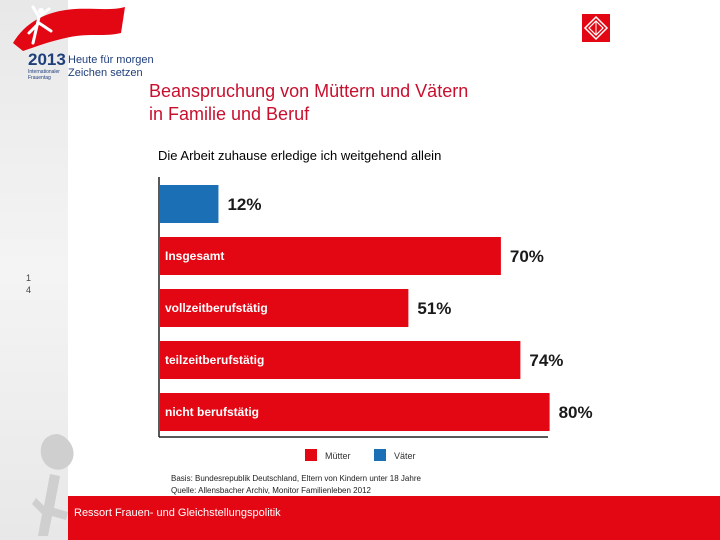 This screenshot has width=720, height=540. I want to click on legend-label: Väter, so click(405, 456).